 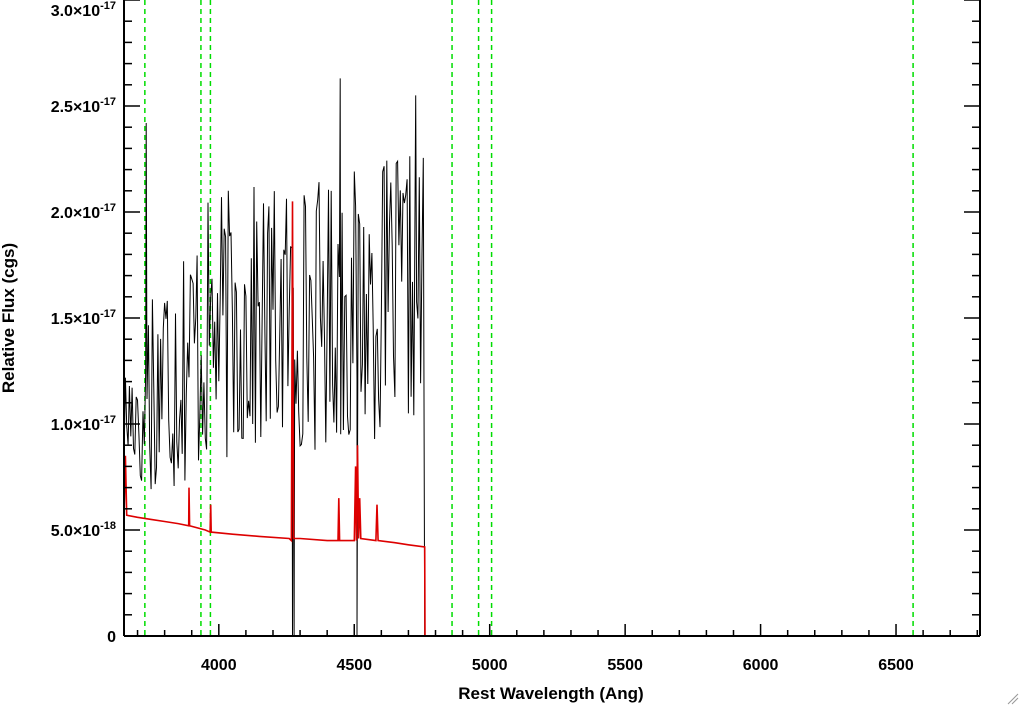 What do you see at coordinates (1013, 699) in the screenshot?
I see `resize-grip-icon` at bounding box center [1013, 699].